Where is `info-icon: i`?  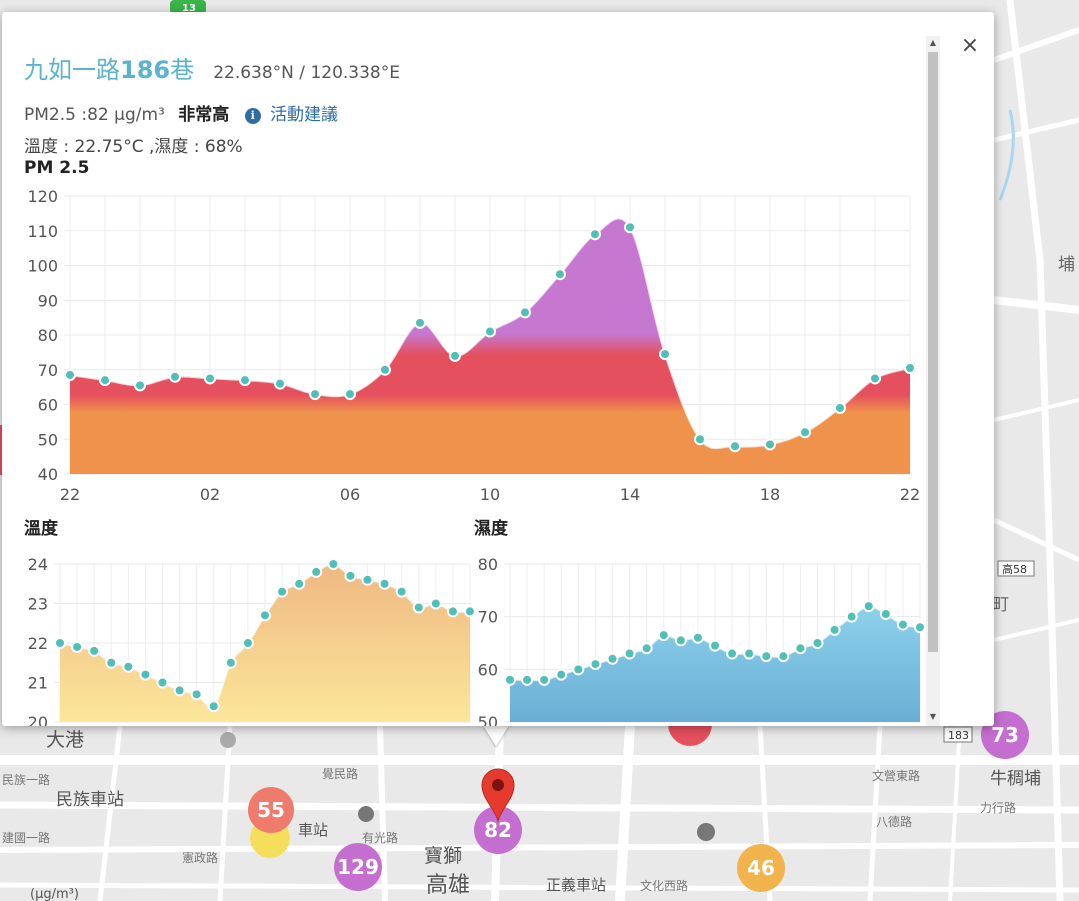 info-icon: i is located at coordinates (252, 116).